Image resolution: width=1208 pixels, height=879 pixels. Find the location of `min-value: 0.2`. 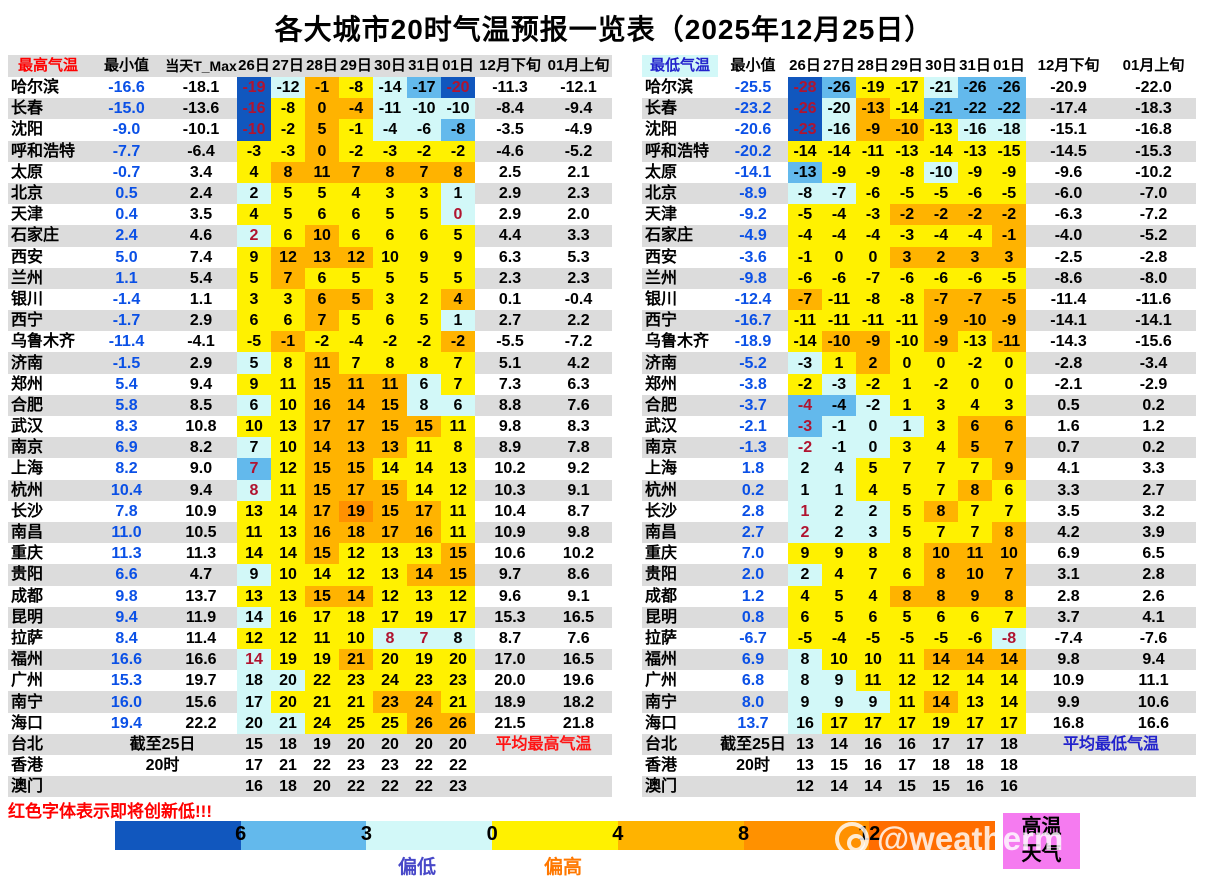

min-value: 0.2 is located at coordinates (753, 490).